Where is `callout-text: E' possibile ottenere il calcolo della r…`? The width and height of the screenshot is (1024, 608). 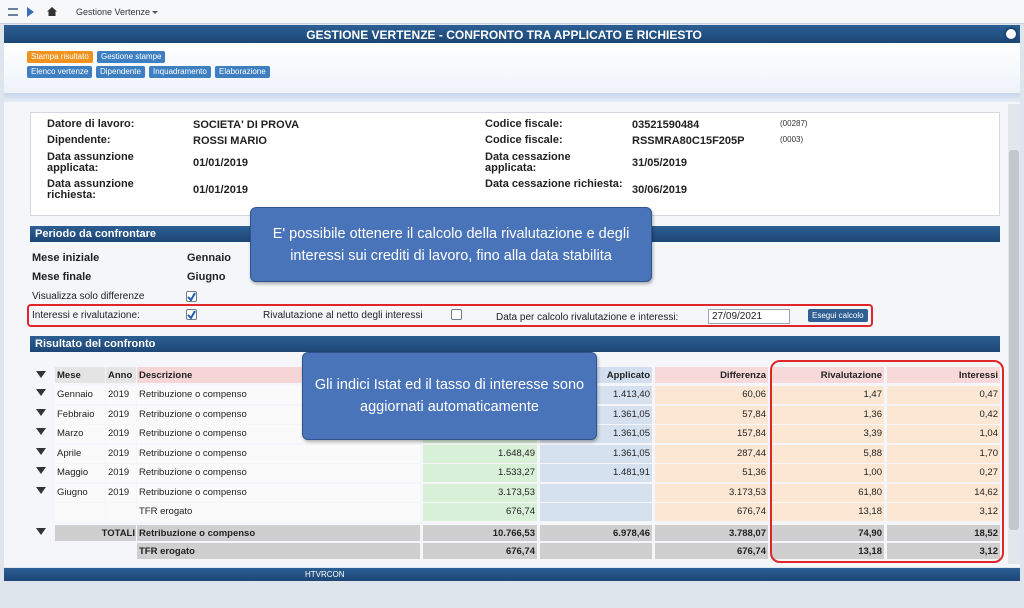
callout-text: E' possibile ottenere il calcolo della r… is located at coordinates (451, 244).